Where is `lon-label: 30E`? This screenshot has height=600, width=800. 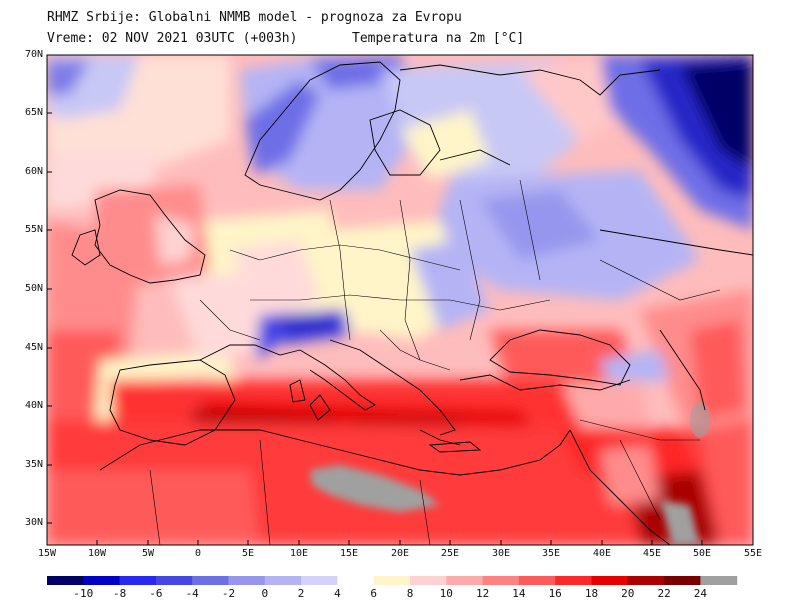
lon-label: 30E is located at coordinates (501, 553).